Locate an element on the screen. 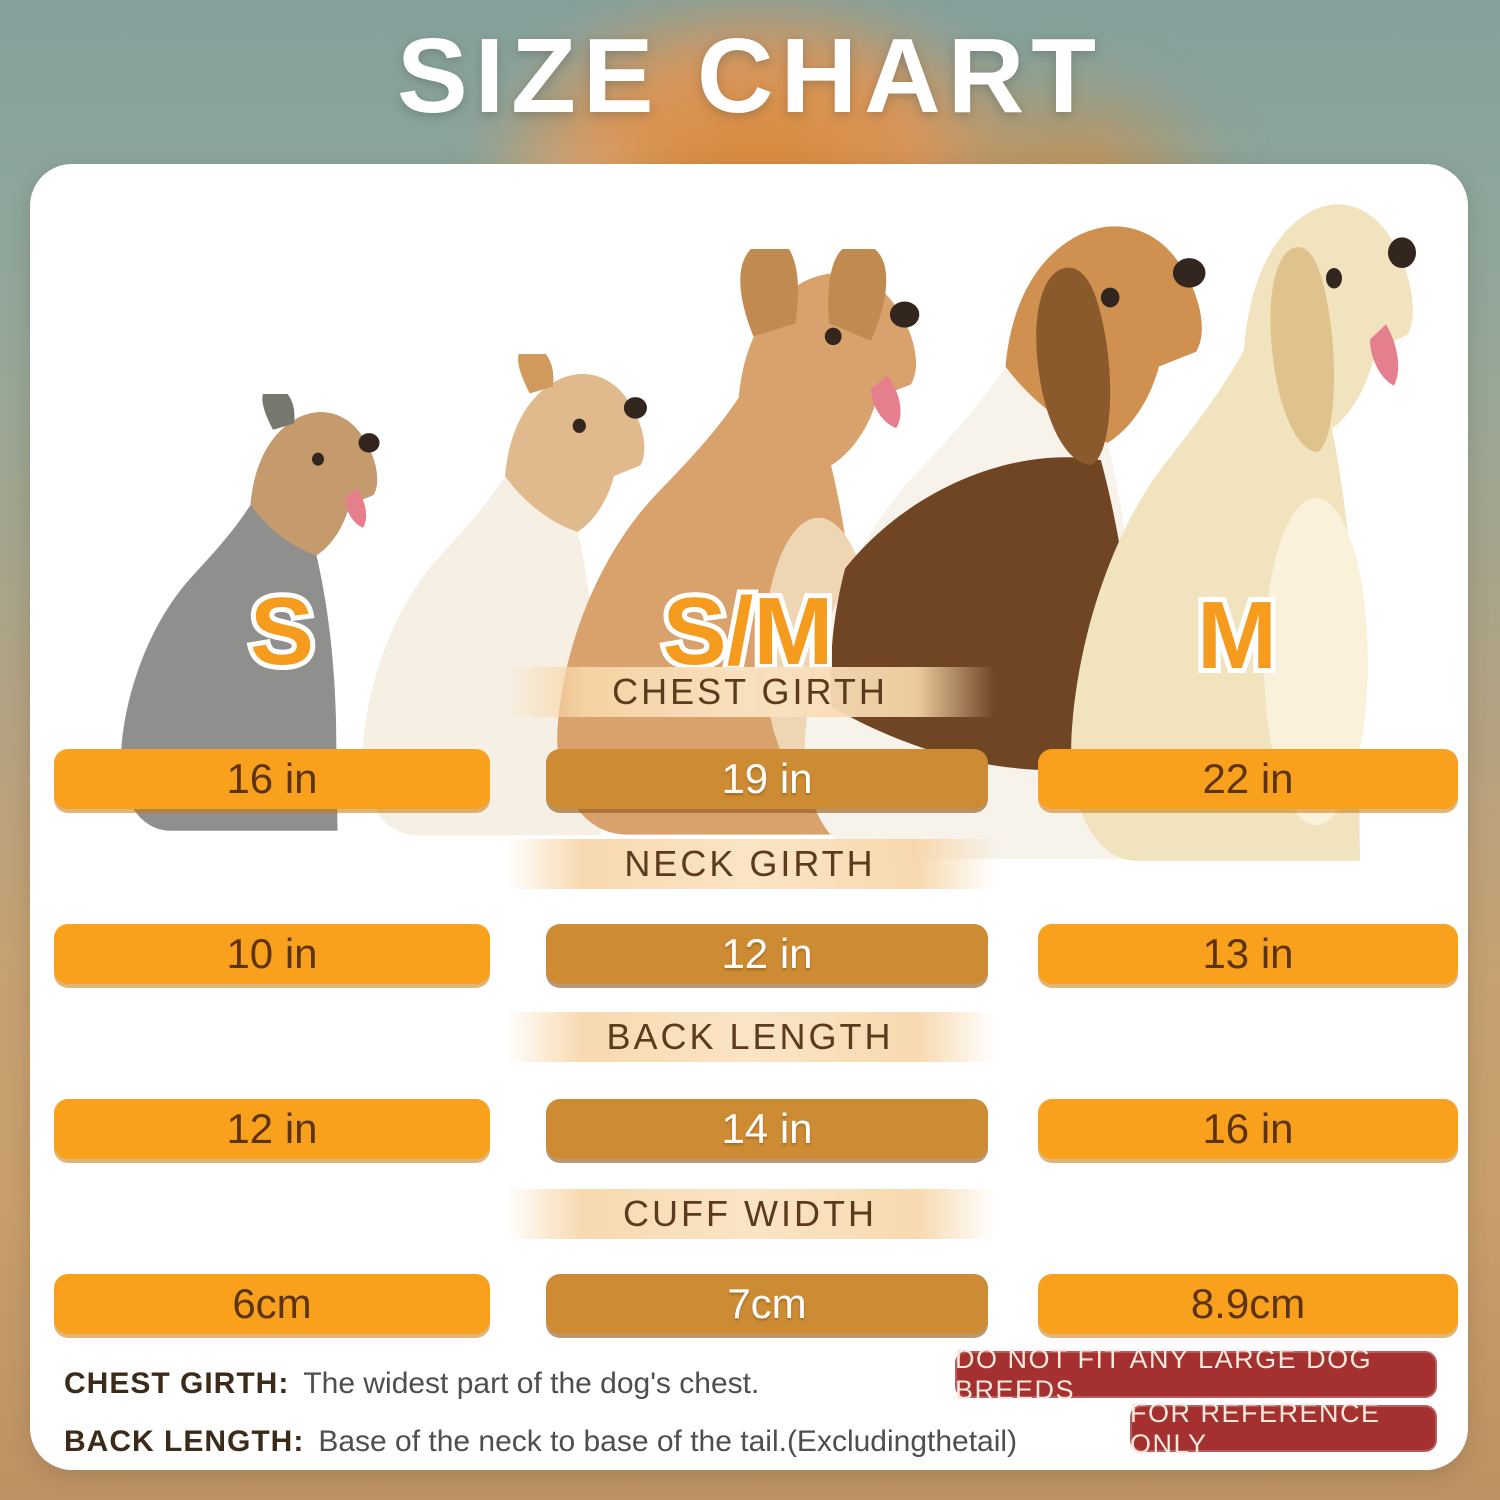 The height and width of the screenshot is (1500, 1500). size-label-s: S is located at coordinates (282, 627).